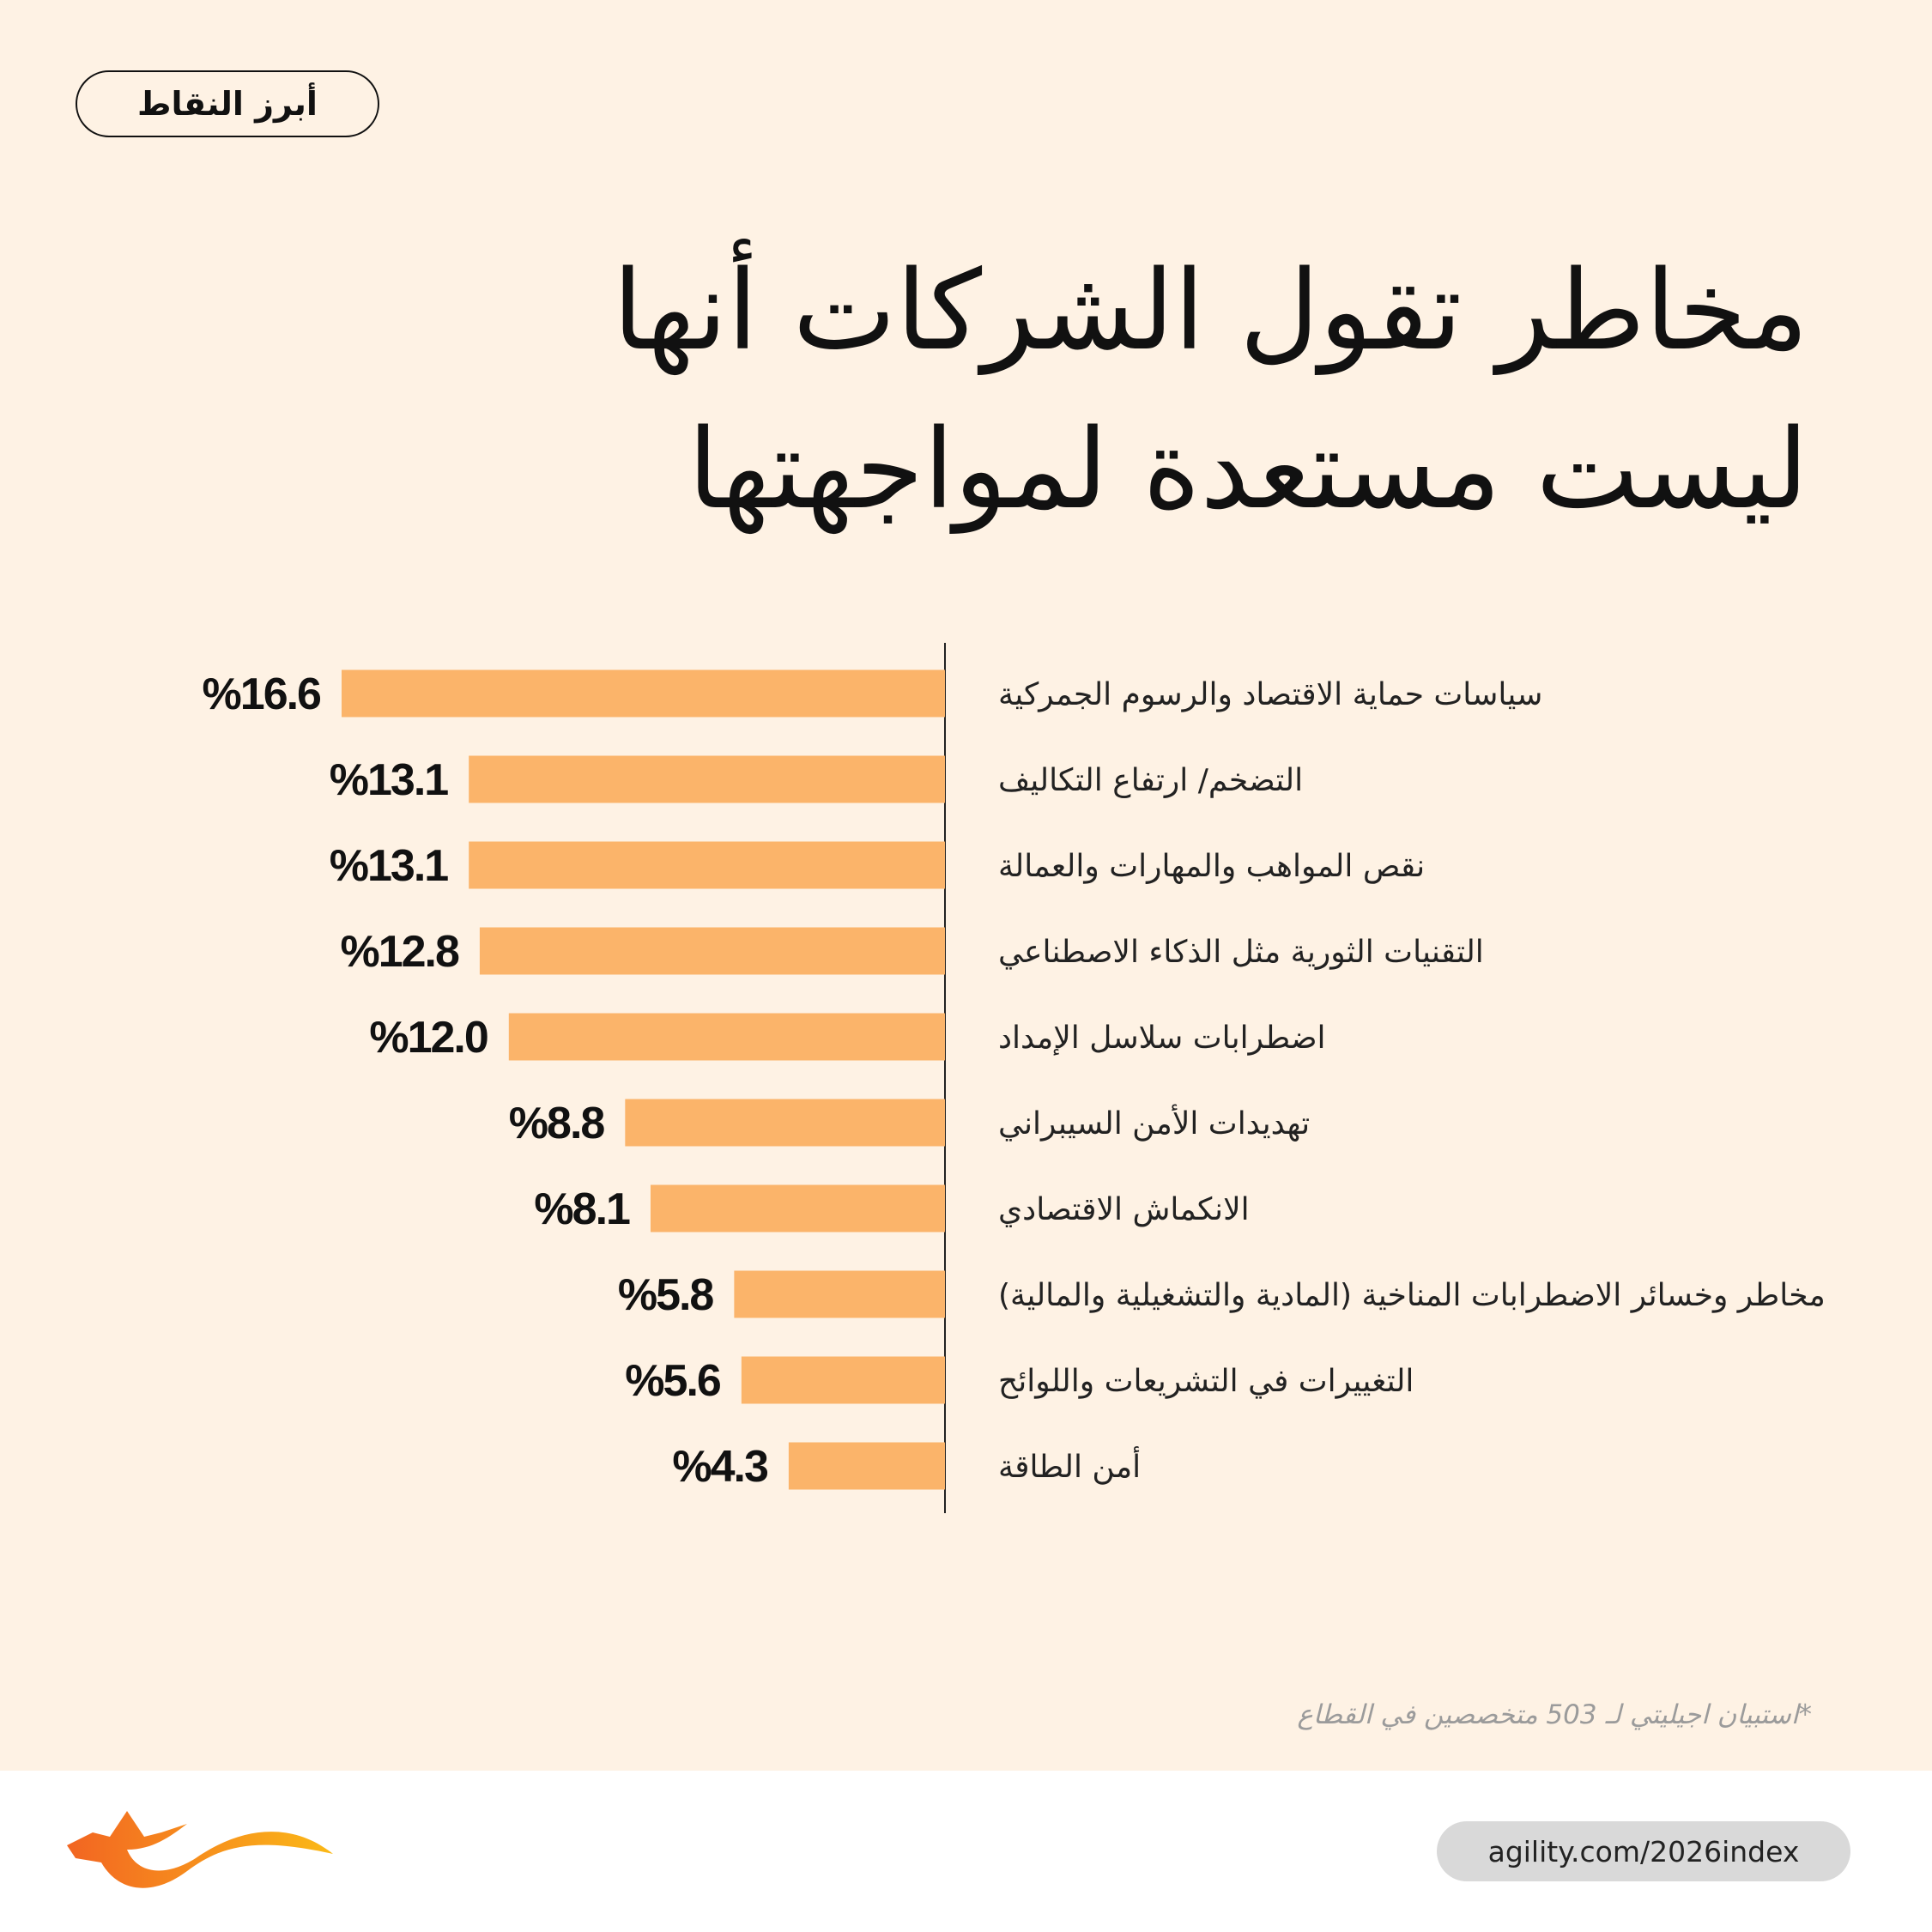  Describe the element at coordinates (429, 1038) in the screenshot. I see `value-label: %12.0` at that location.